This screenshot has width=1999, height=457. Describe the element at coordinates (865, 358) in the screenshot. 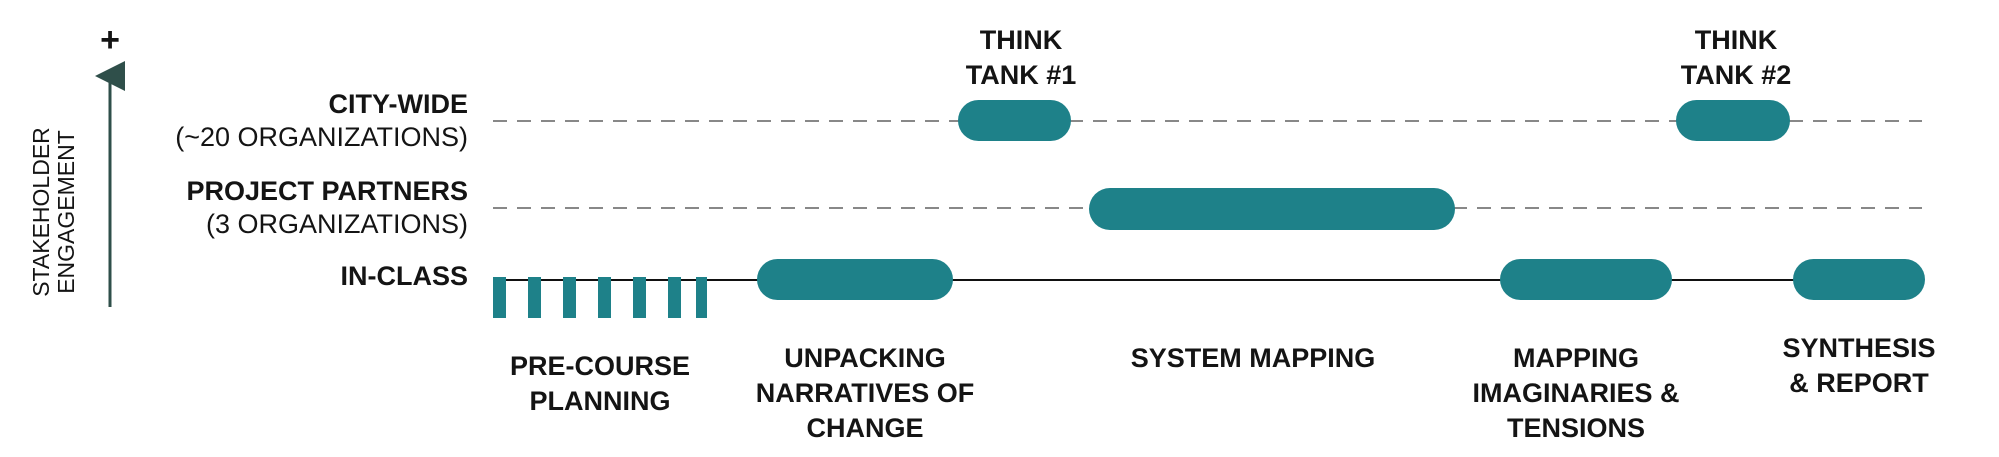

I see `phase-label: UNPACKING` at that location.